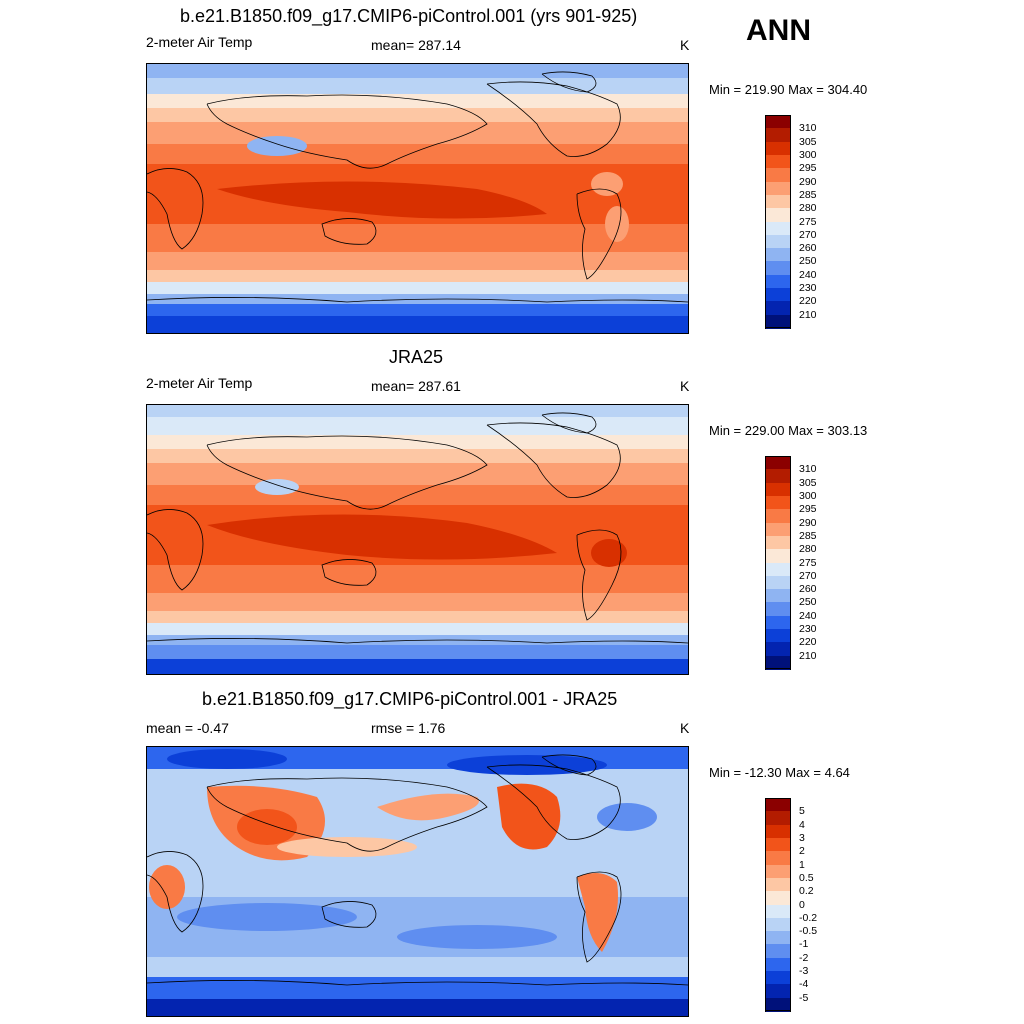 The height and width of the screenshot is (1024, 1024). What do you see at coordinates (808, 128) in the screenshot?
I see `colorbar-label: 310` at bounding box center [808, 128].